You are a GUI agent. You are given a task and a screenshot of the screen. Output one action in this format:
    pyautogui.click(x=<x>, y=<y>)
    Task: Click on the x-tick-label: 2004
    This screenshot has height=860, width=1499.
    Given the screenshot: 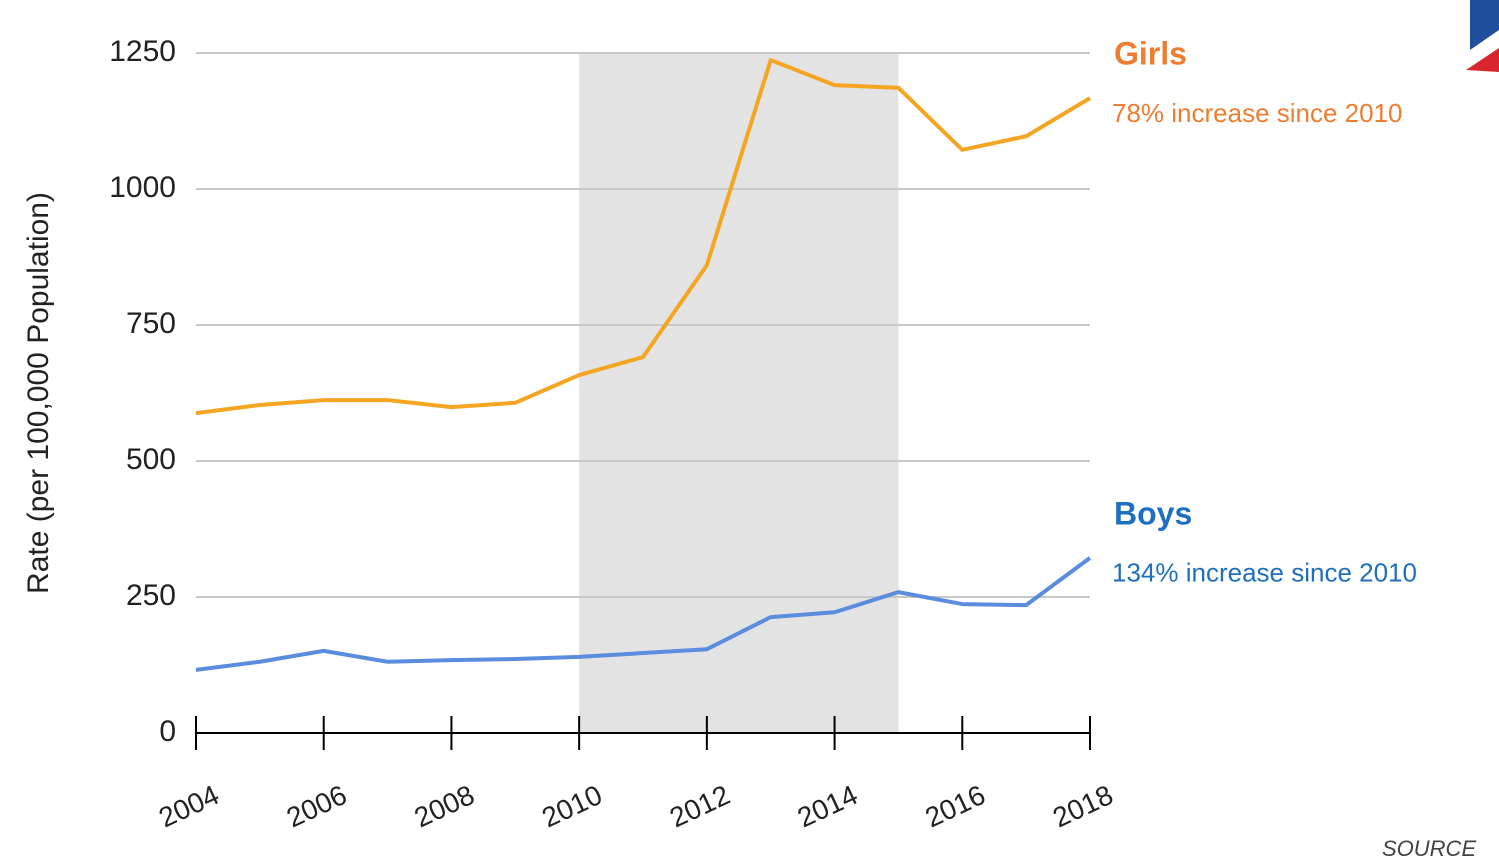 What is the action you would take?
    pyautogui.click(x=189, y=806)
    